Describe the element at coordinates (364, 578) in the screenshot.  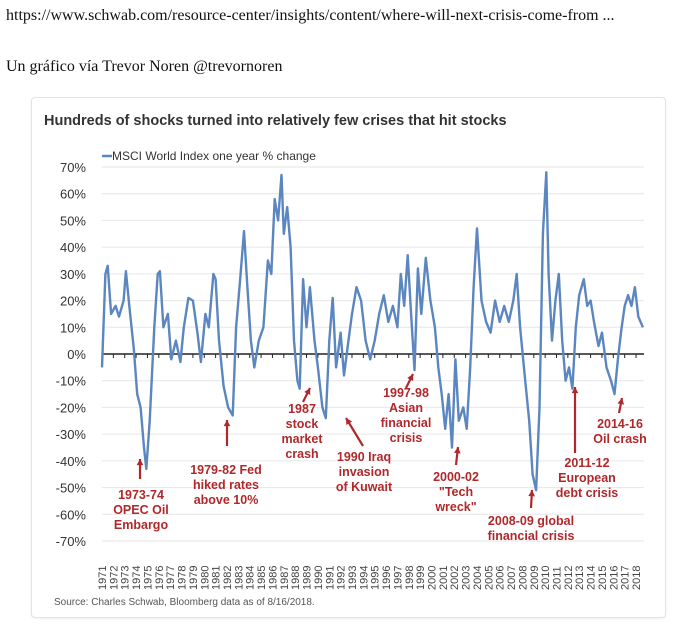
I see `x-tick-label: 1994` at that location.